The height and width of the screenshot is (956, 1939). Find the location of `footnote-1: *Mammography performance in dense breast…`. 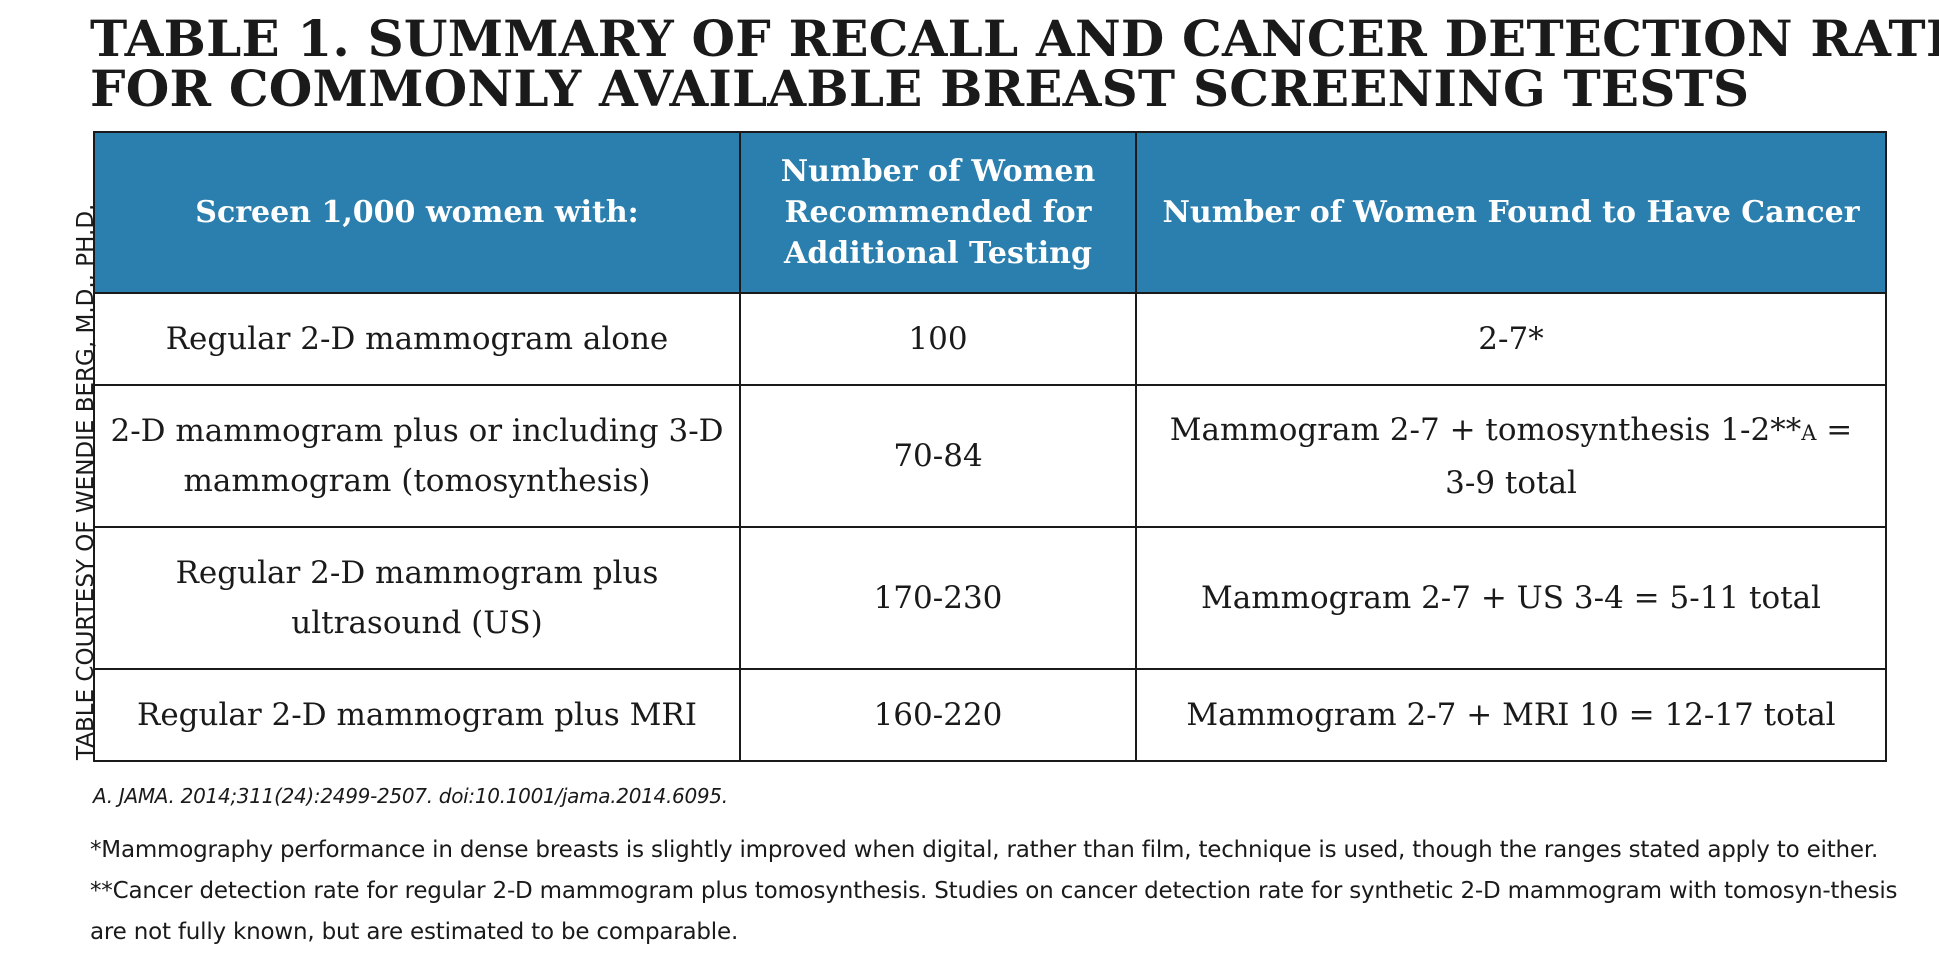

footnote-1: *Mammography performance in dense breast… is located at coordinates (984, 850).